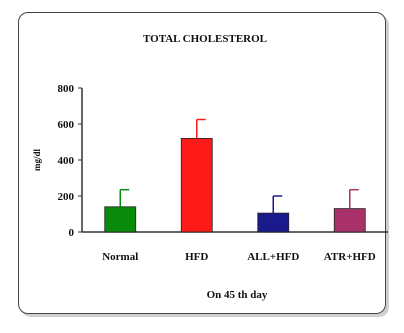  Describe the element at coordinates (120, 257) in the screenshot. I see `x-tick-label: Normal` at that location.